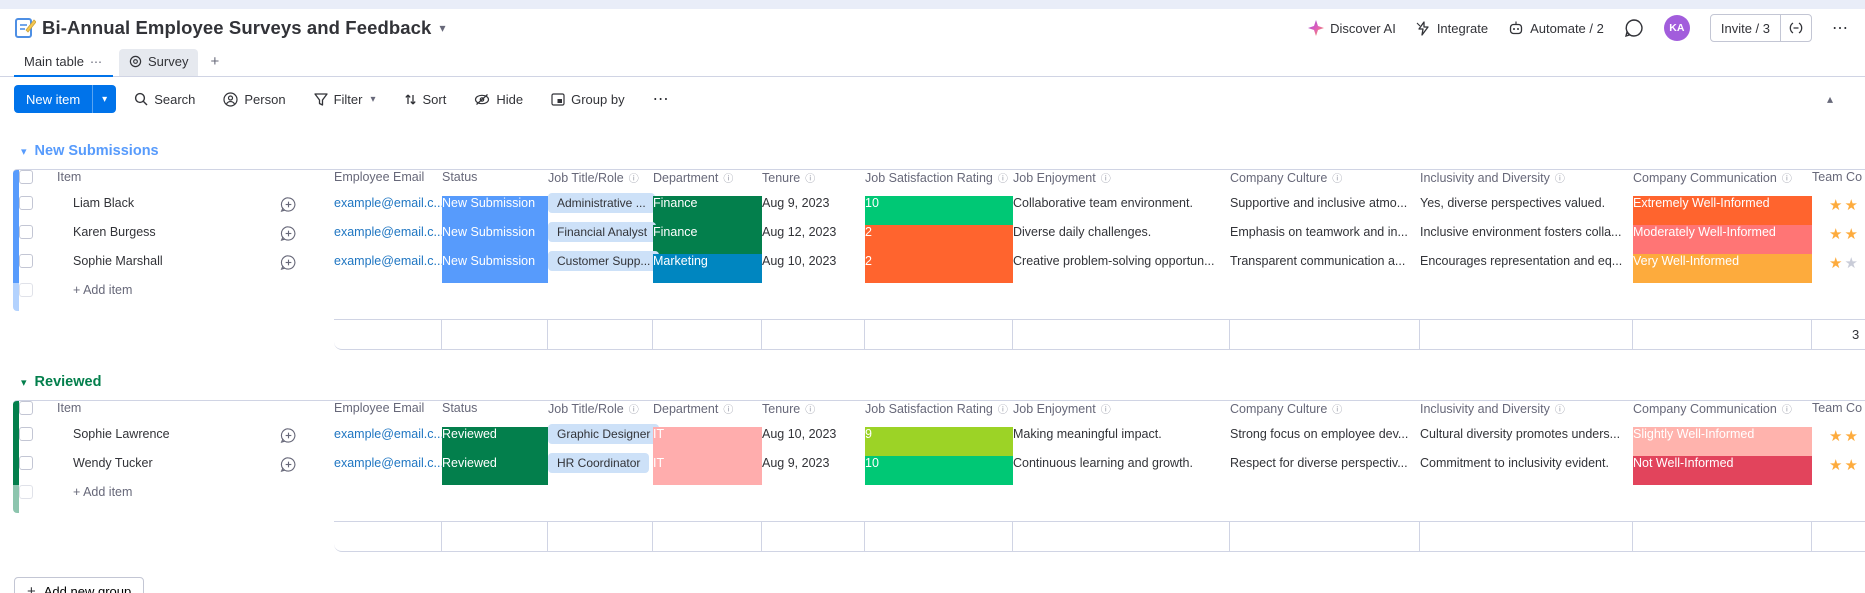  What do you see at coordinates (53, 99) in the screenshot?
I see `new-item-button: New item` at bounding box center [53, 99].